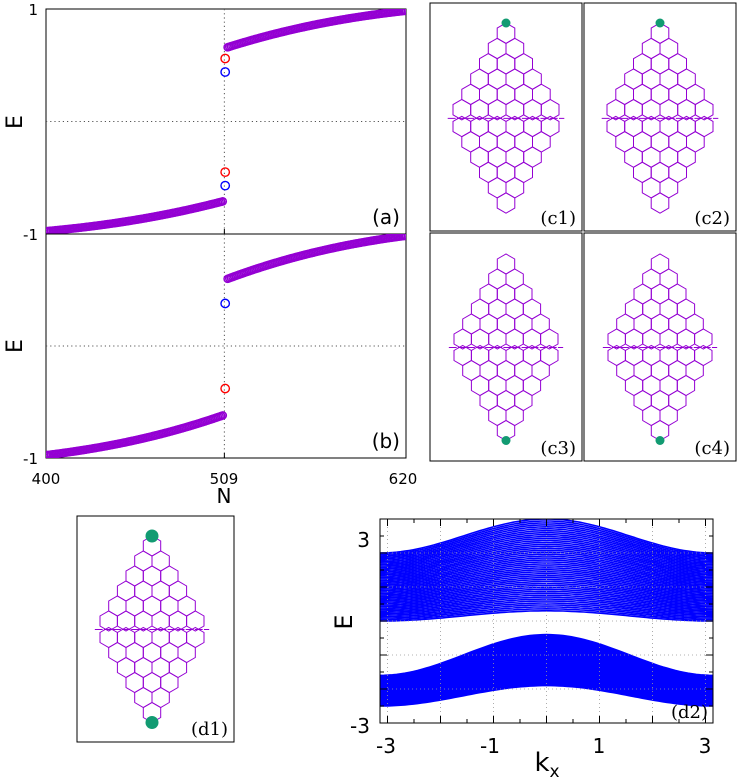  I want to click on panel-b-grid, so click(226, 346).